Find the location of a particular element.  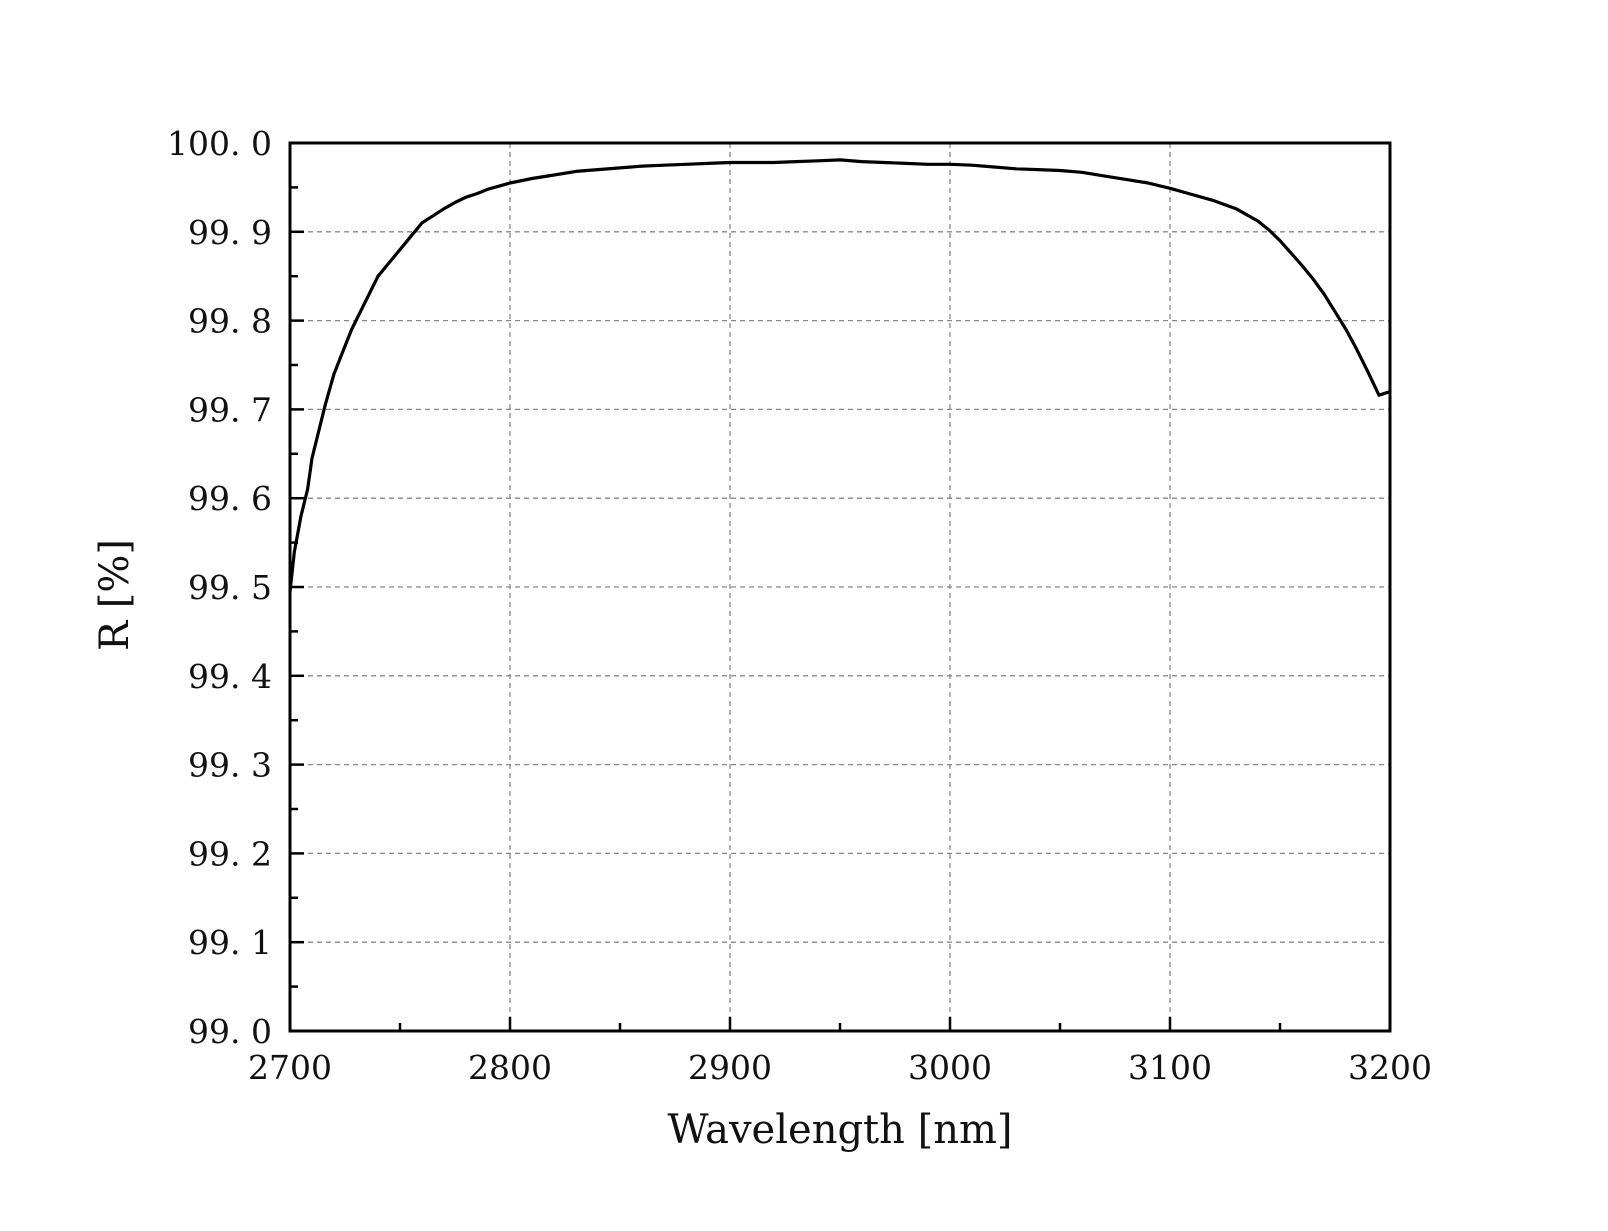

y-tick-label: 99. 8 is located at coordinates (230, 321).